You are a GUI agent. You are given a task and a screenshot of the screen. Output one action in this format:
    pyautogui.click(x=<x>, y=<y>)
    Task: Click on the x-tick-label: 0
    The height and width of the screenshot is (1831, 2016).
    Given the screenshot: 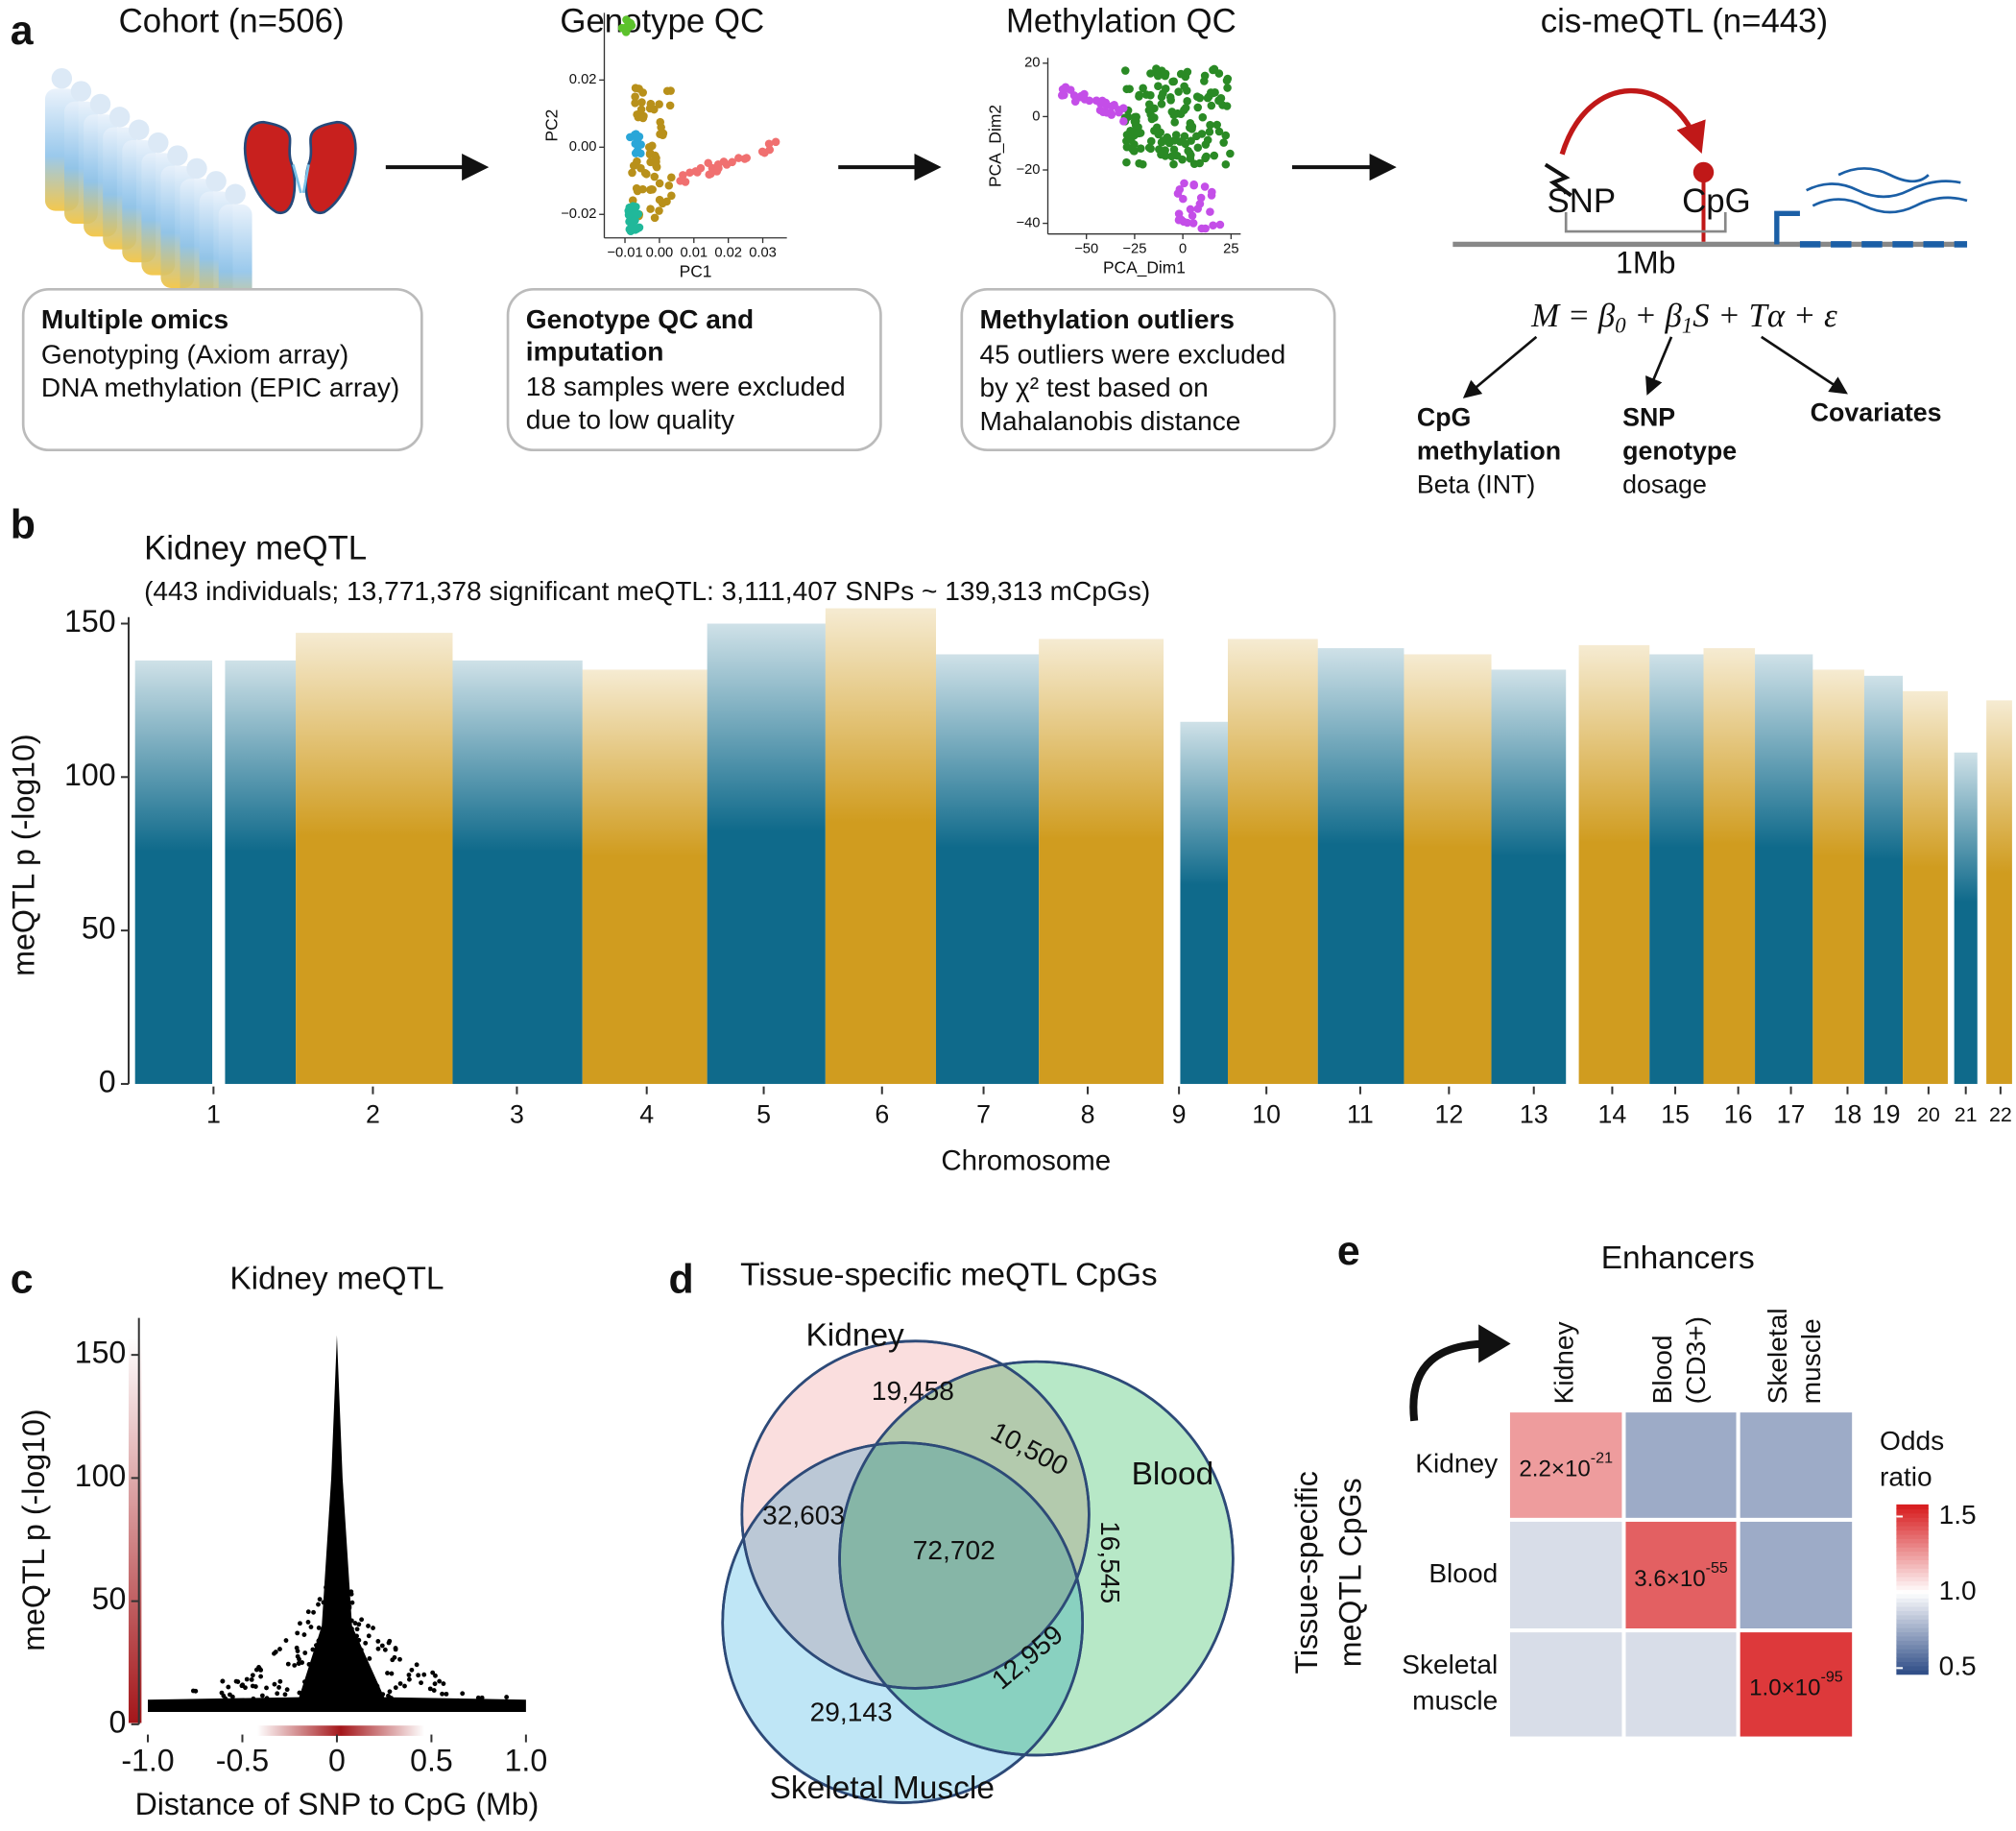 What is the action you would take?
    pyautogui.click(x=1183, y=250)
    